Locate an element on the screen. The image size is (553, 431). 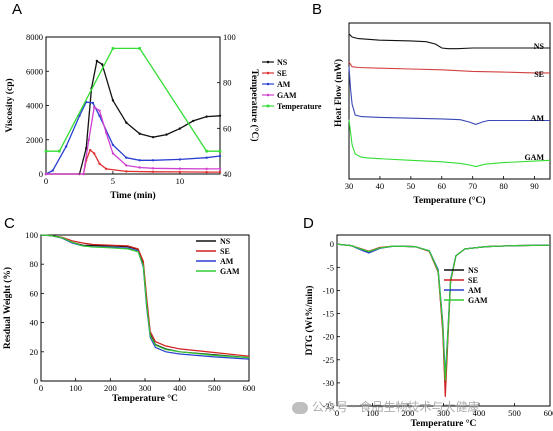
y-tick-label-c: 40 is located at coordinates (34, 323).